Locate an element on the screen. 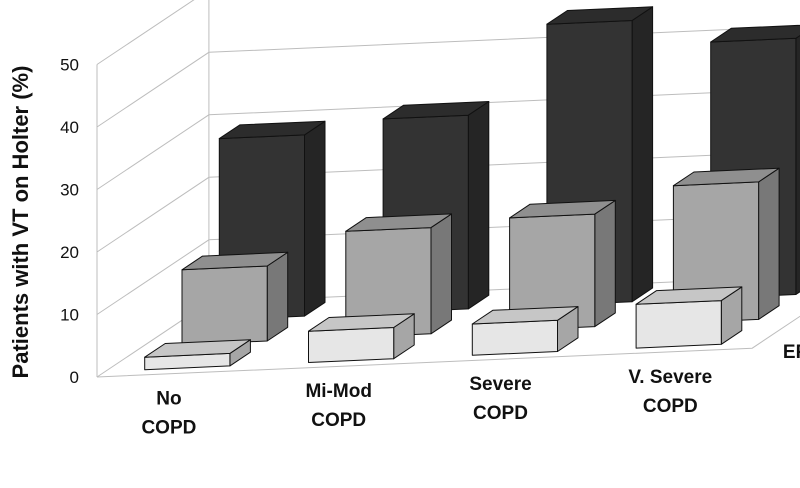 This screenshot has height=488, width=800. y-tick-label: 20 is located at coordinates (69, 252).